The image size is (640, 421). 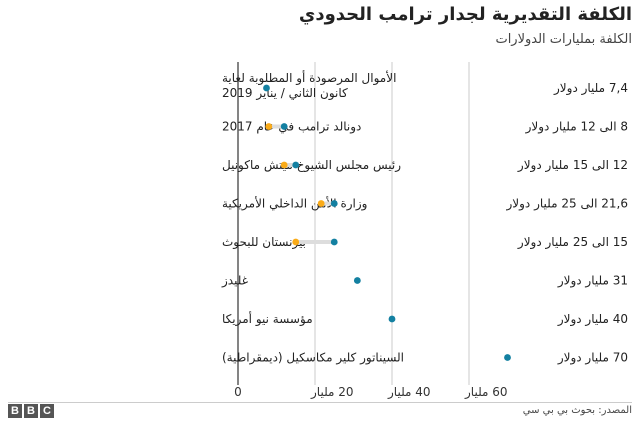 What do you see at coordinates (311, 165) in the screenshot?
I see `row-source-label: رئيس مجلس الشيوخ ميتش ماكونيل` at bounding box center [311, 165].